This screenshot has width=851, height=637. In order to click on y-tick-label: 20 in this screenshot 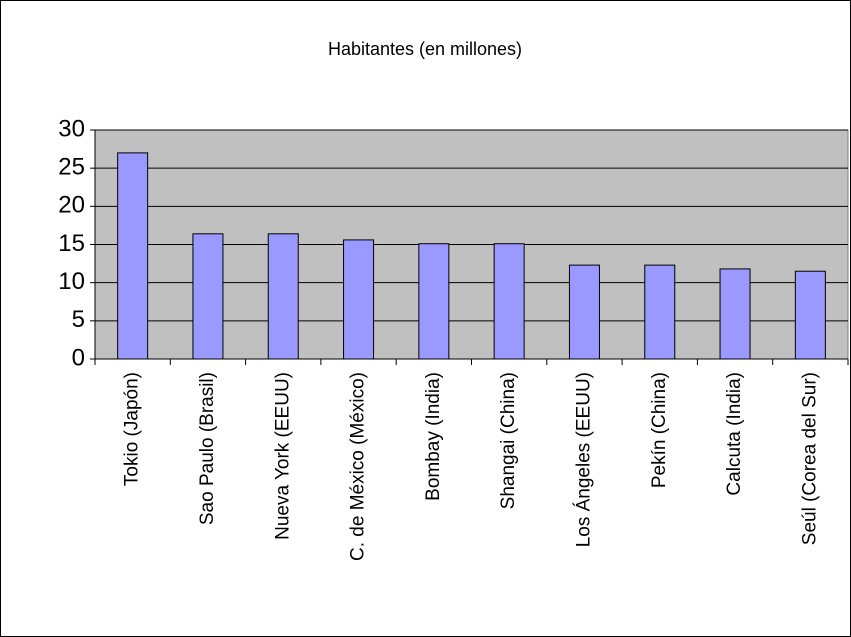, I will do `click(71, 205)`.